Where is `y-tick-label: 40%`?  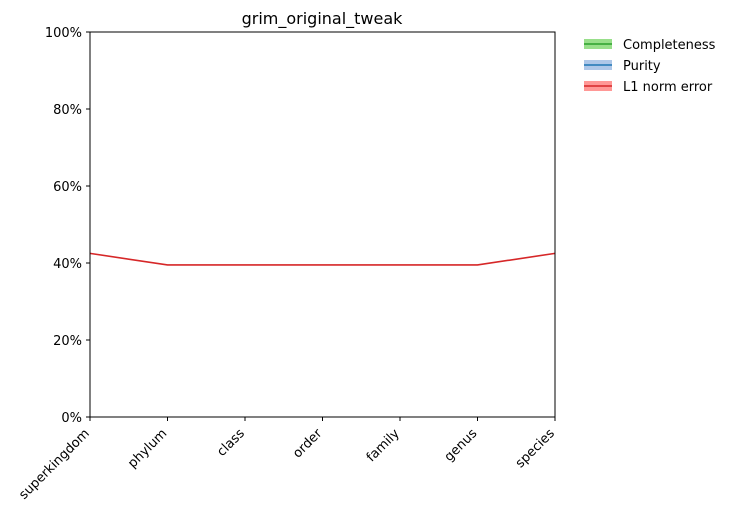
y-tick-label: 40% is located at coordinates (67, 264).